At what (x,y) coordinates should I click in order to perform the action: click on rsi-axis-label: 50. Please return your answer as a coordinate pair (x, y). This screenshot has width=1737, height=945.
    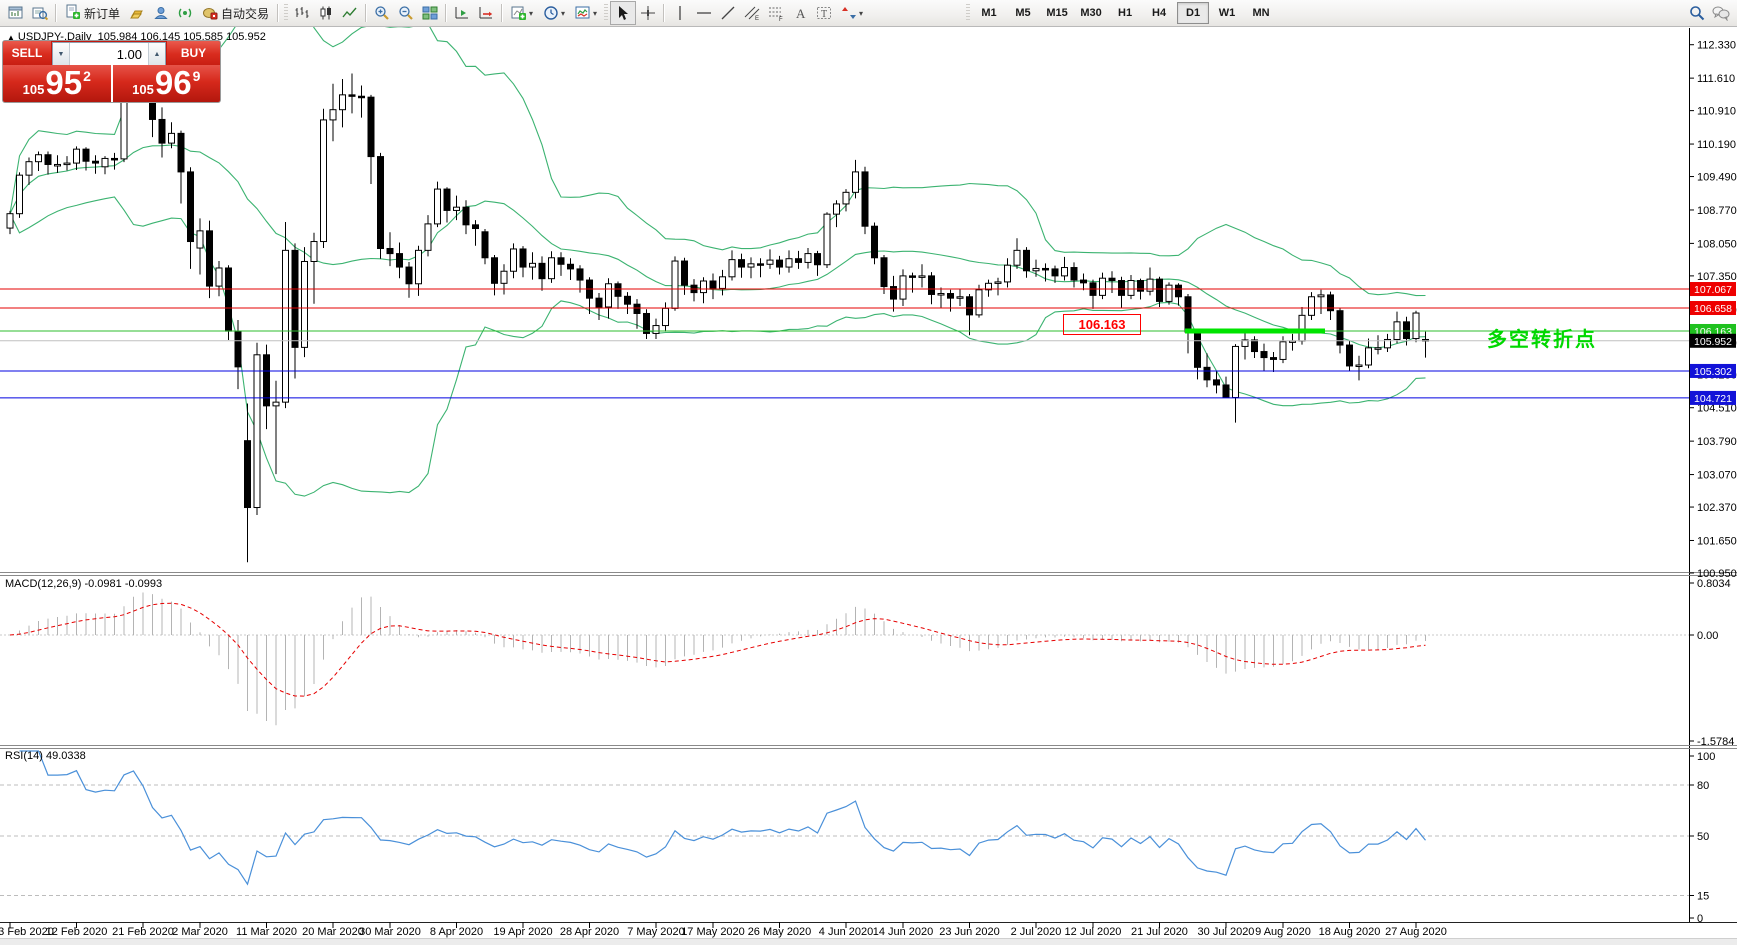
    Looking at the image, I should click on (1703, 837).